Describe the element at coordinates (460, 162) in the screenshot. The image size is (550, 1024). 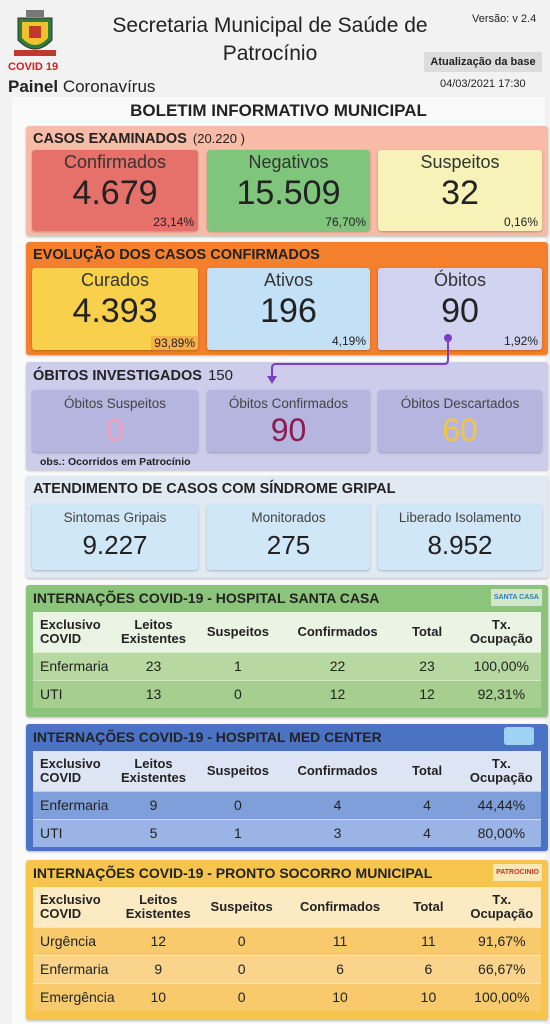
I see `card-label: Suspeitos` at that location.